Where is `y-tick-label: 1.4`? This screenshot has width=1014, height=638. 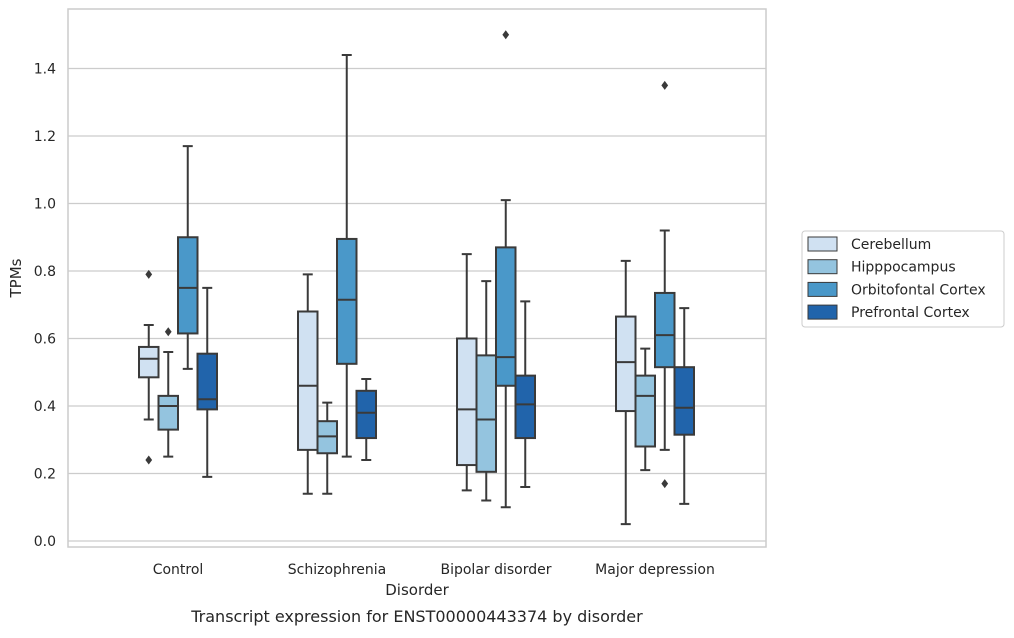 y-tick-label: 1.4 is located at coordinates (45, 70).